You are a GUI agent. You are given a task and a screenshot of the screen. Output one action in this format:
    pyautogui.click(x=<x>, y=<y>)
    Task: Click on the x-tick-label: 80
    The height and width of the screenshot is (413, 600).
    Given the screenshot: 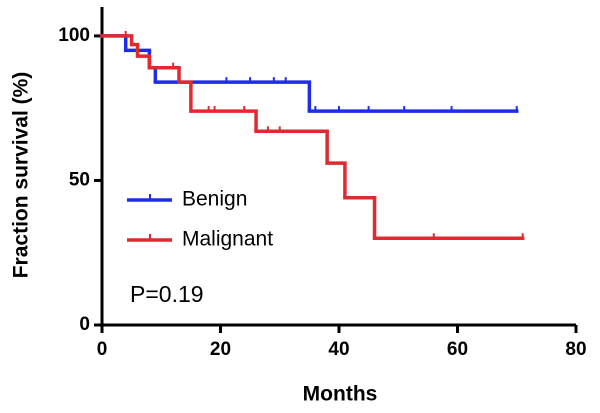 What is the action you would take?
    pyautogui.click(x=575, y=349)
    